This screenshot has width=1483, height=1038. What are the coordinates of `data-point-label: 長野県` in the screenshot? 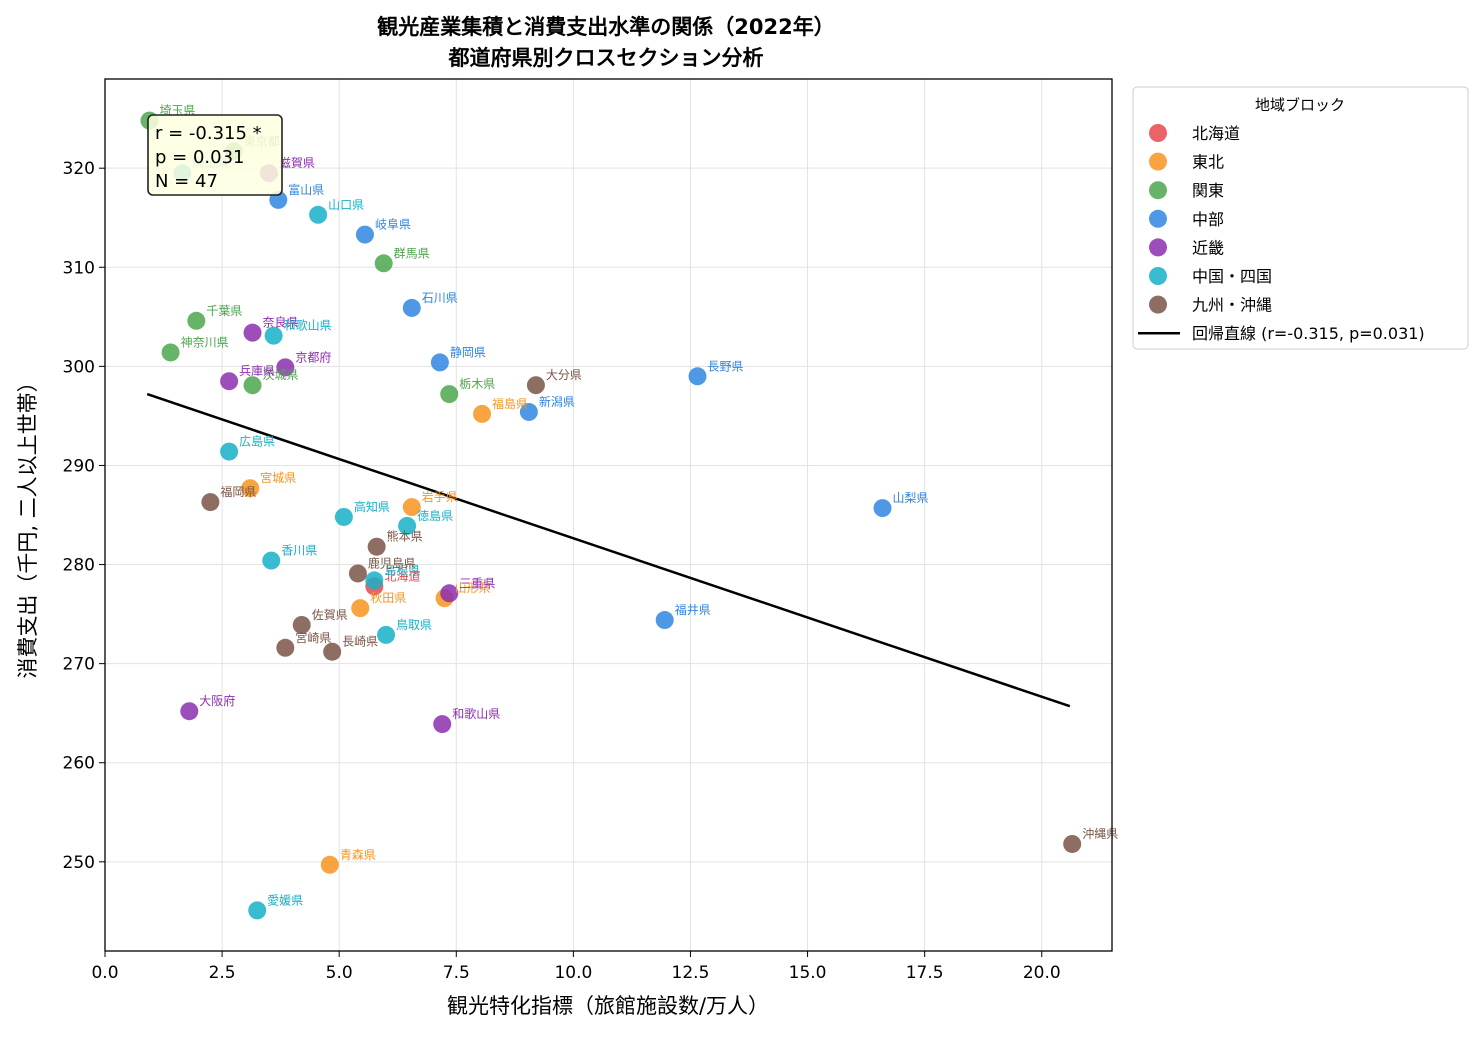 It's located at (725, 366).